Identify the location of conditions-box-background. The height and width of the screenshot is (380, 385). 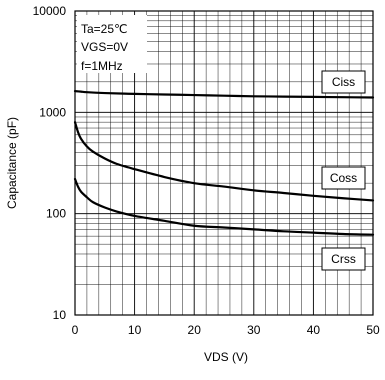
(112, 44).